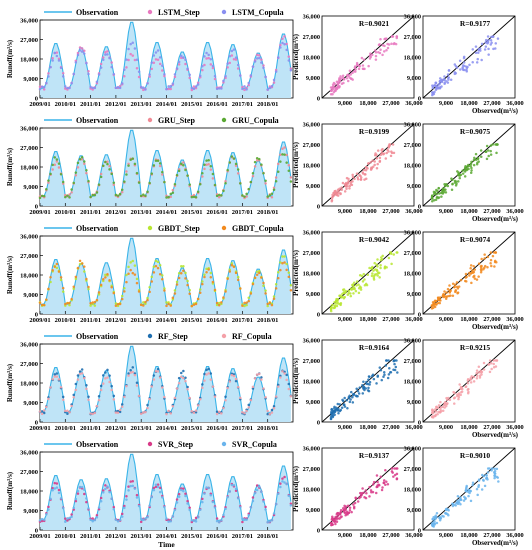 This screenshot has height=550, width=532. What do you see at coordinates (29, 276) in the screenshot?
I see `y-tick-label: 18,000` at bounding box center [29, 276].